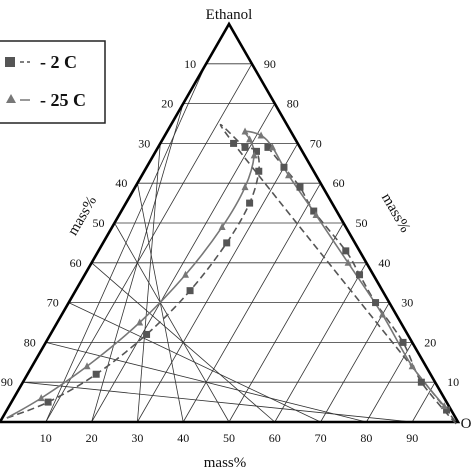 This screenshot has height=474, width=474. Describe the element at coordinates (183, 438) in the screenshot. I see `tick-label-bottom: 40` at that location.